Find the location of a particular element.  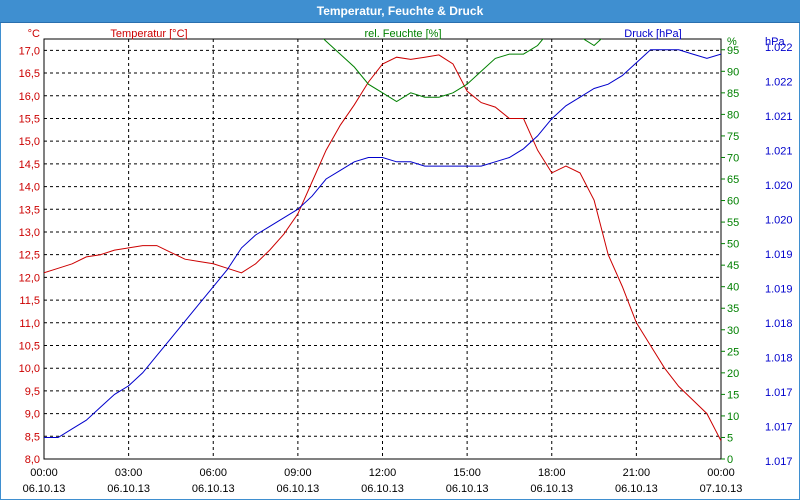

y-tick-humidity: 15 is located at coordinates (733, 395).